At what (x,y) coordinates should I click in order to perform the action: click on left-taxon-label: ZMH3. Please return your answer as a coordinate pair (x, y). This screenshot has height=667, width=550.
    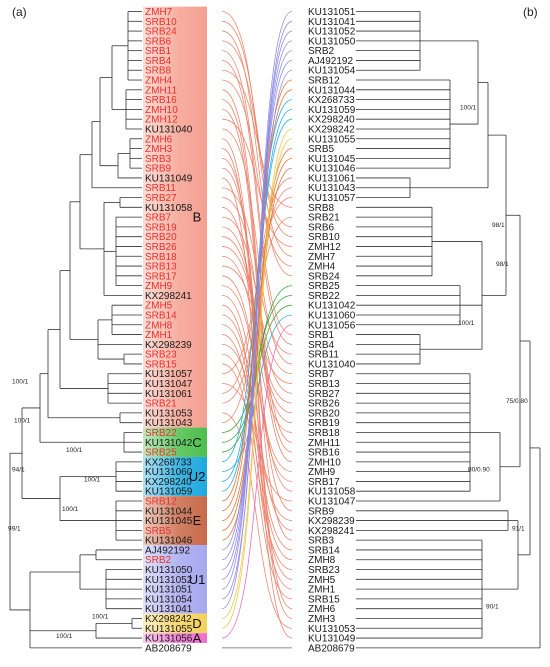
    Looking at the image, I should click on (159, 149).